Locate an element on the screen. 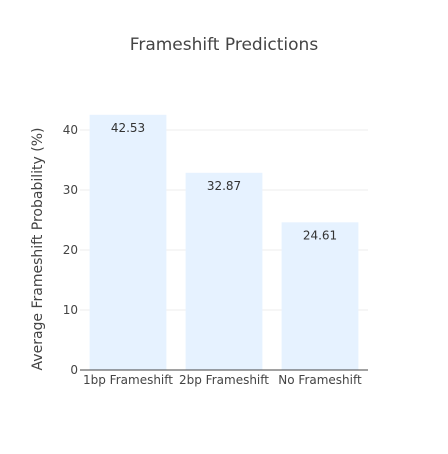  y-axis-title: Average Frameshift Probability (%) is located at coordinates (38, 249).